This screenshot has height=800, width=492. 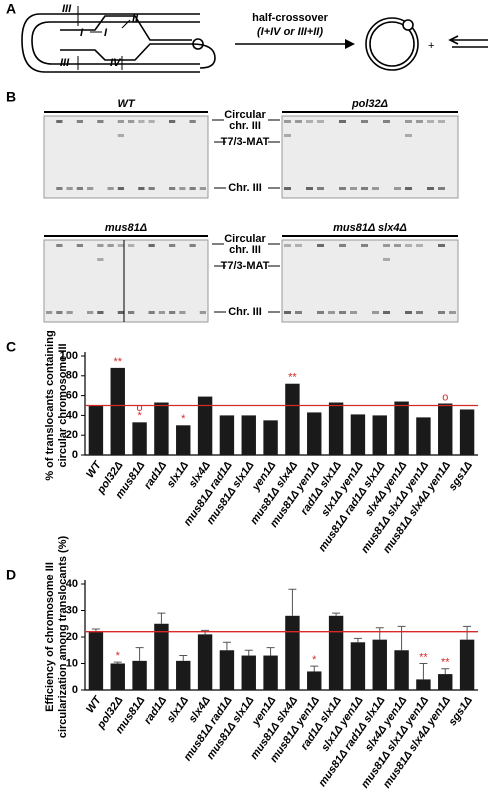 I want to click on strand-label: III, so click(x=67, y=9).